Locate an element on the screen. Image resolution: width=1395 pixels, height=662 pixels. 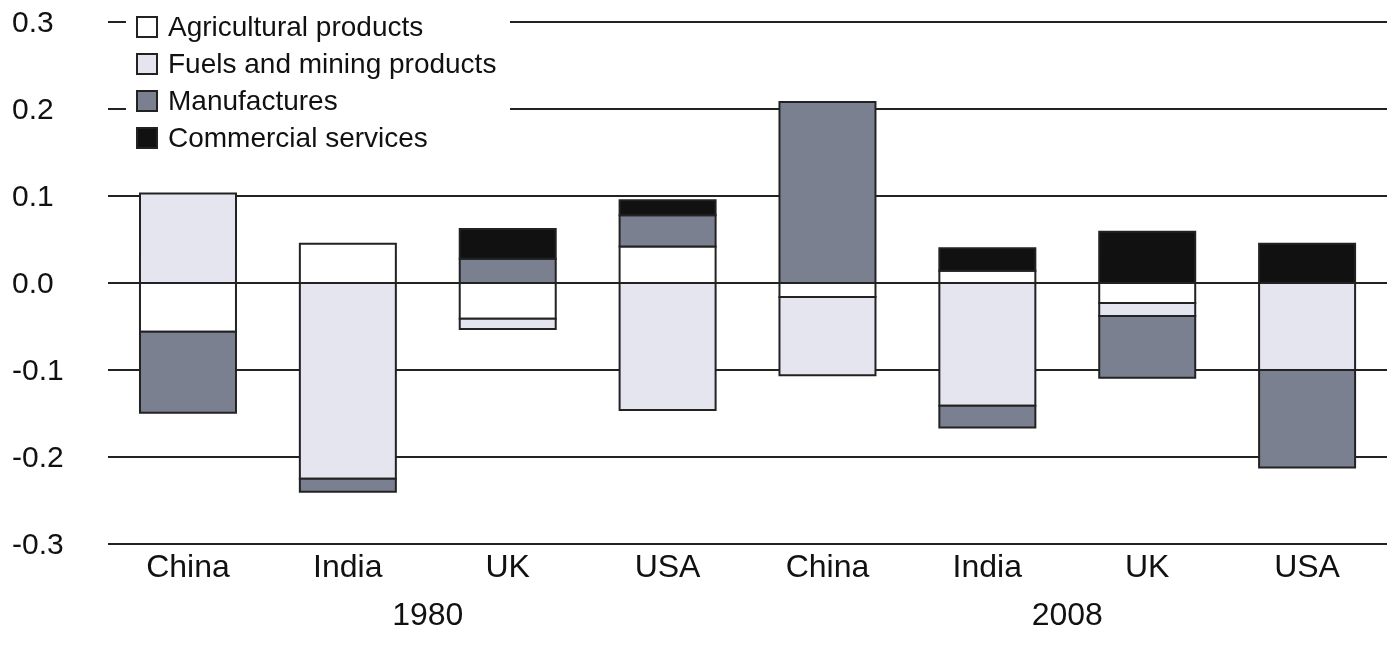
legend-label: Agricultural products is located at coordinates (296, 27).